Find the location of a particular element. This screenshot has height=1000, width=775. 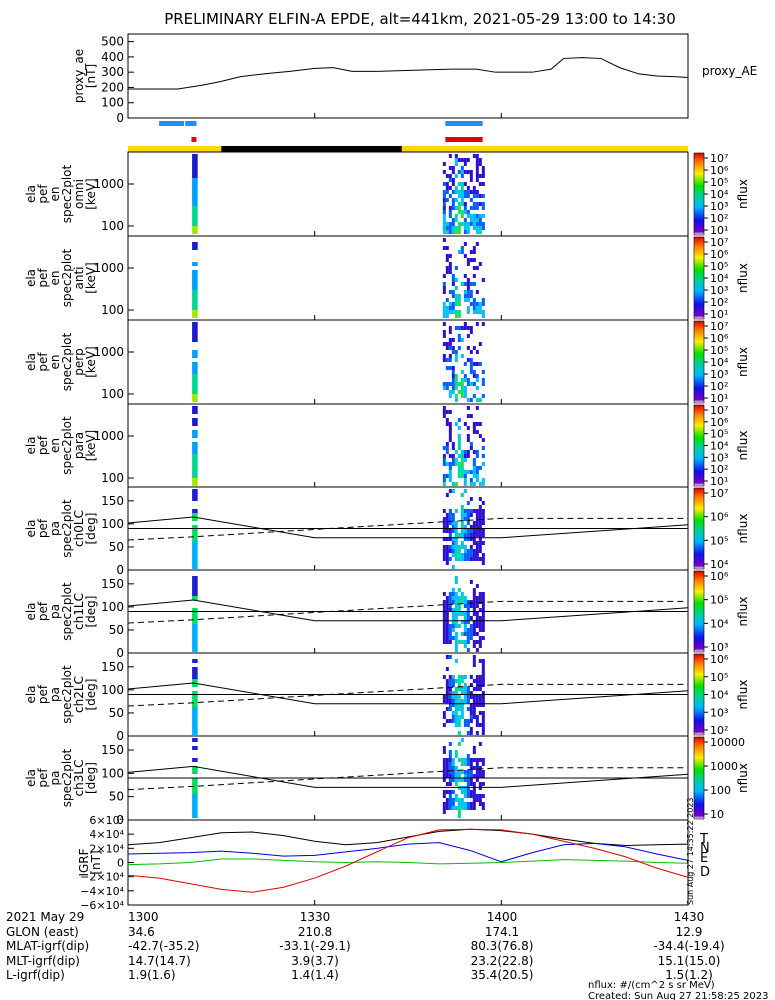

footer-value: 80.3(76.8) is located at coordinates (502, 946).